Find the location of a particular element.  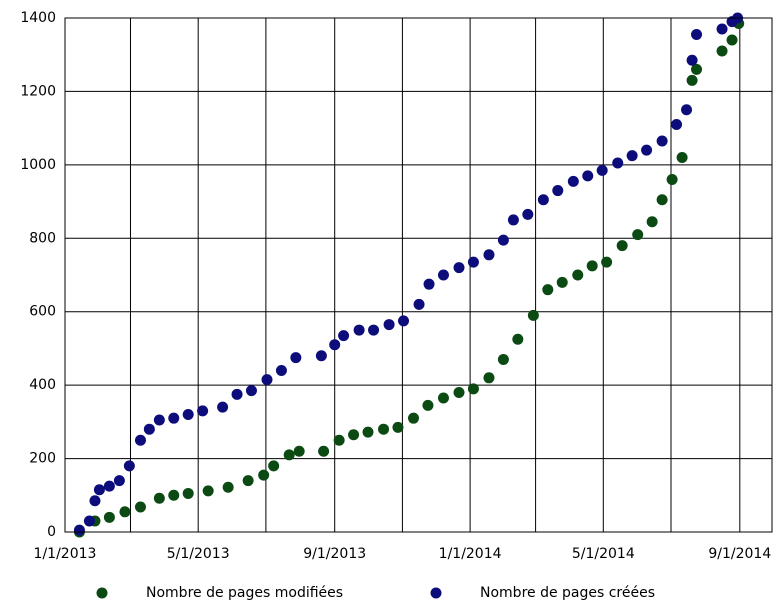

x-tick-label: 1/1/2014 is located at coordinates (470, 554).